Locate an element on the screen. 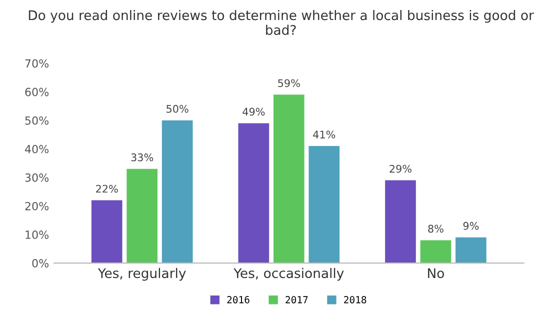 The height and width of the screenshot is (333, 540). data-label: 59% is located at coordinates (289, 83).